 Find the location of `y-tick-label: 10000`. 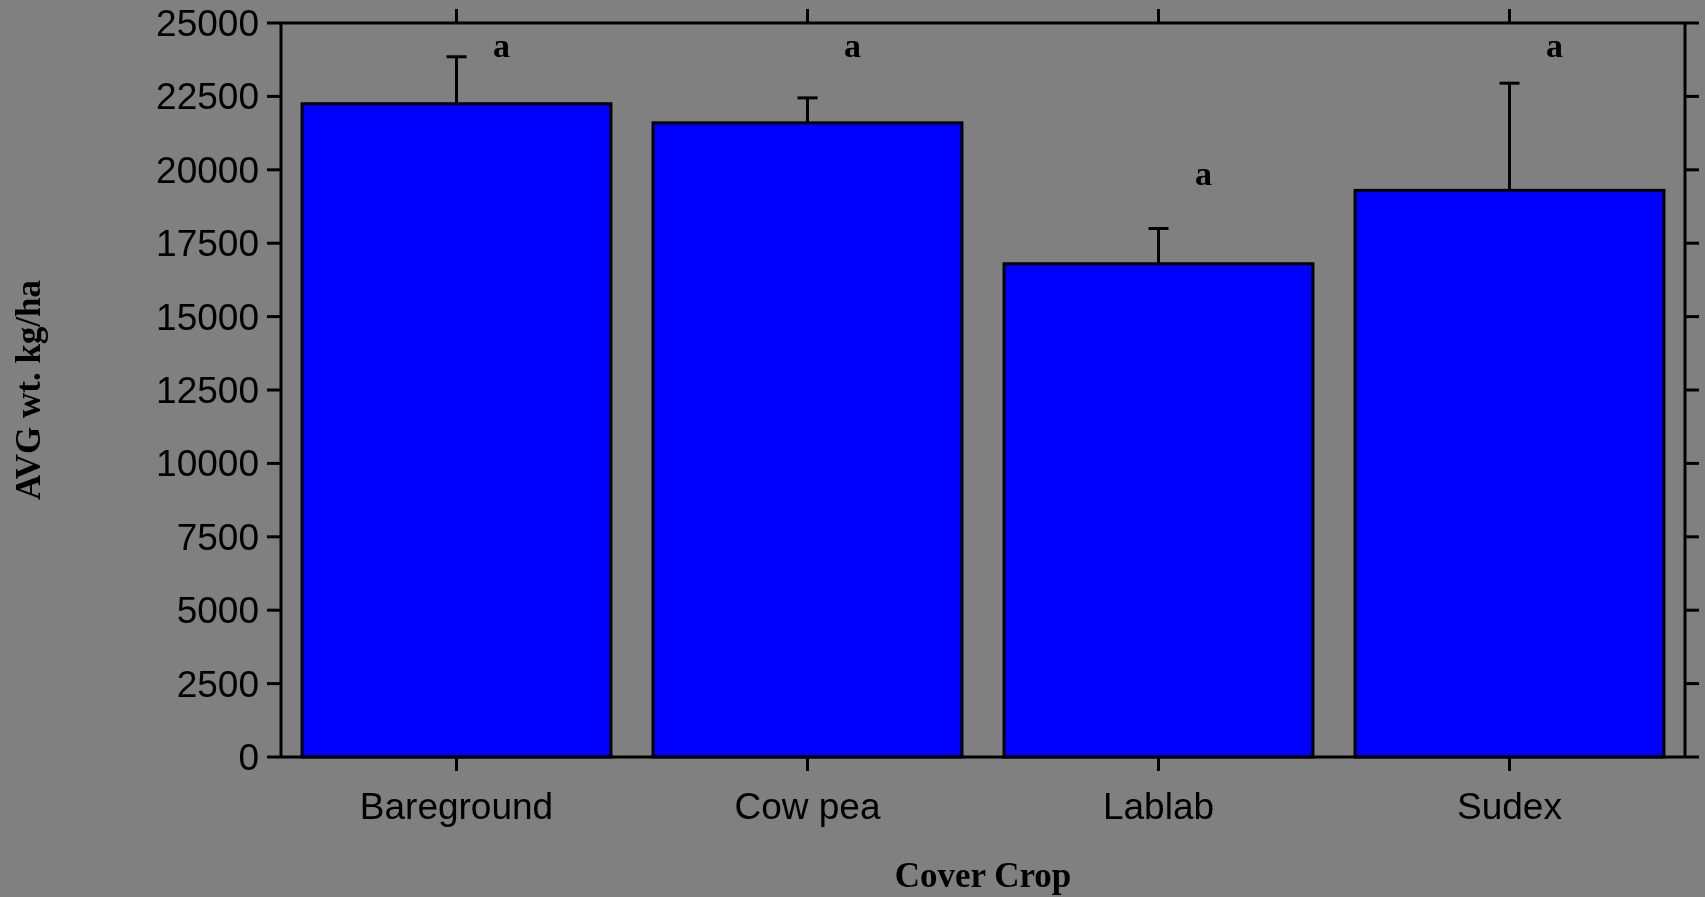

y-tick-label: 10000 is located at coordinates (207, 464).